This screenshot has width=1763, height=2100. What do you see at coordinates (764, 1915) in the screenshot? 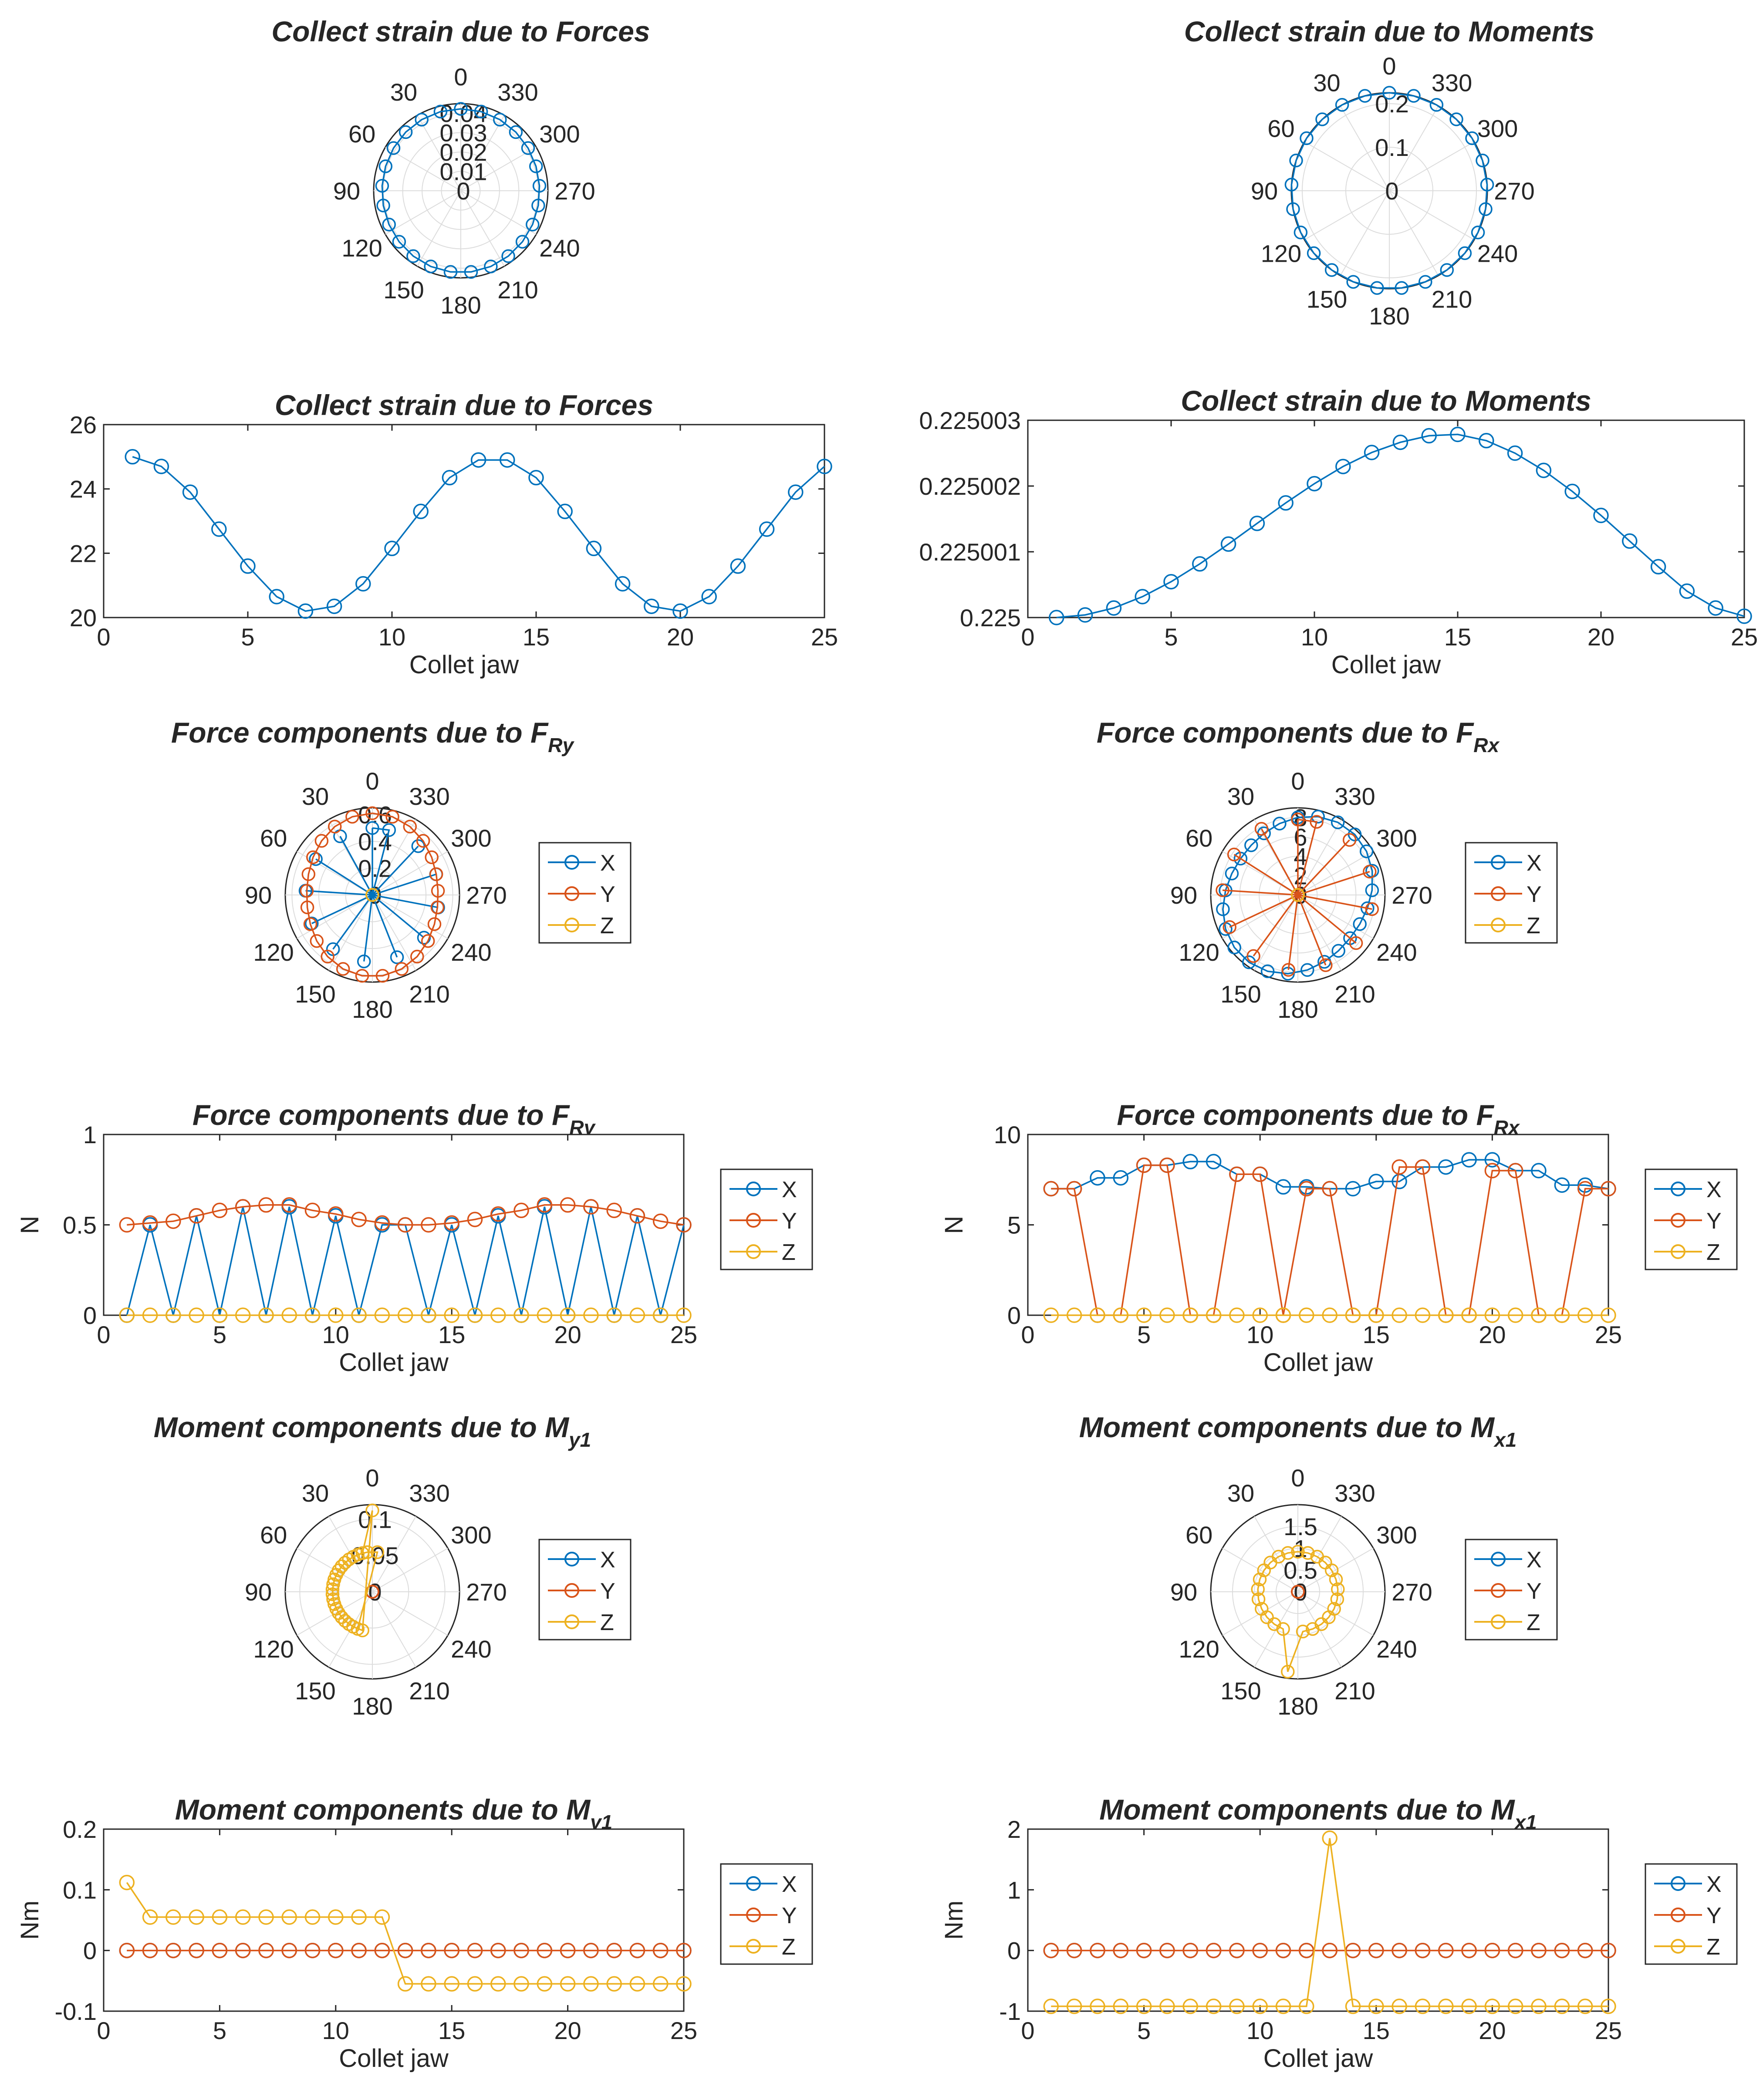
I see `legend-item-y: Y` at bounding box center [764, 1915].